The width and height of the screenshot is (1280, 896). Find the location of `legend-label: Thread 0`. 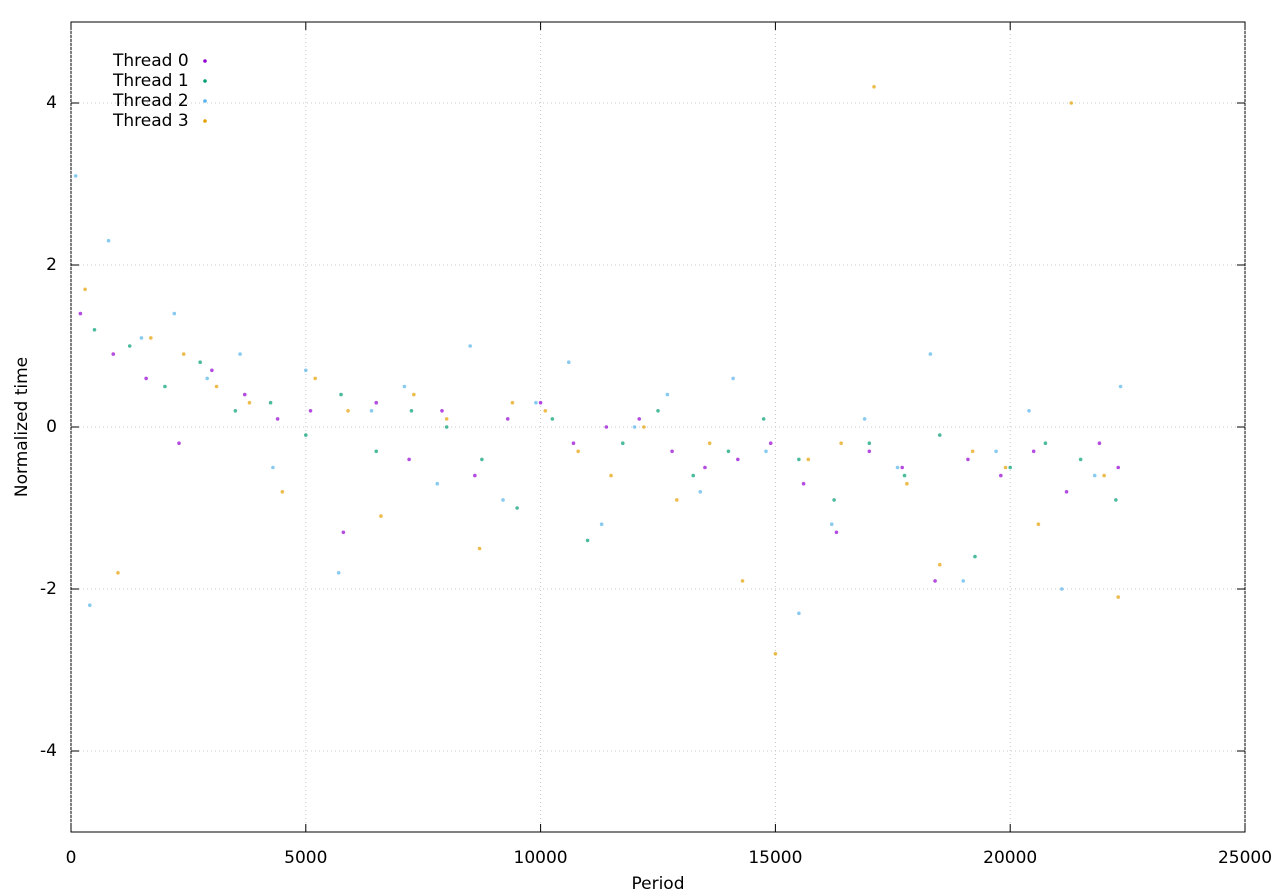

legend-label: Thread 0 is located at coordinates (150, 61).